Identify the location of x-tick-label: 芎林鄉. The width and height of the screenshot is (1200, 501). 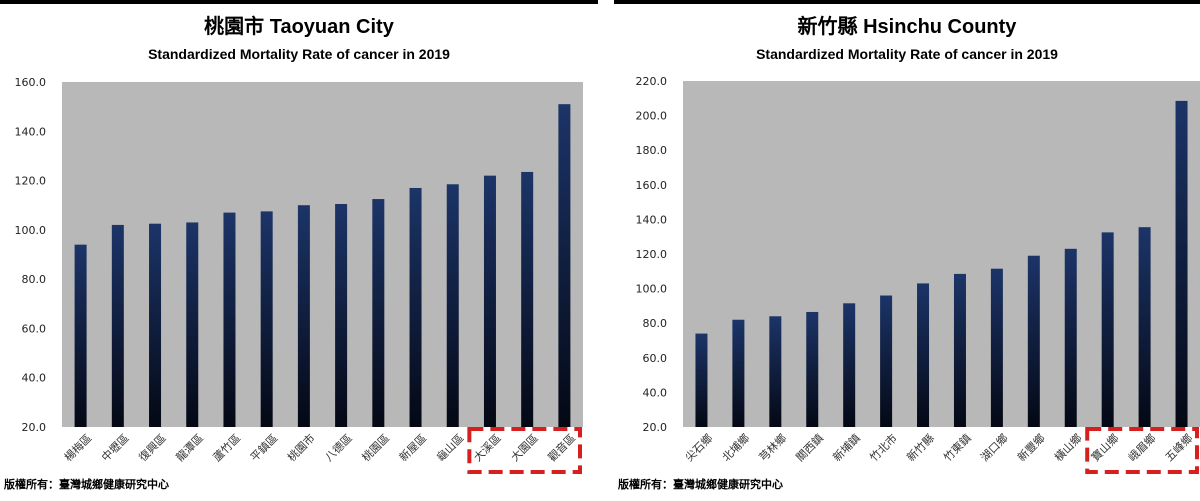
(772, 447).